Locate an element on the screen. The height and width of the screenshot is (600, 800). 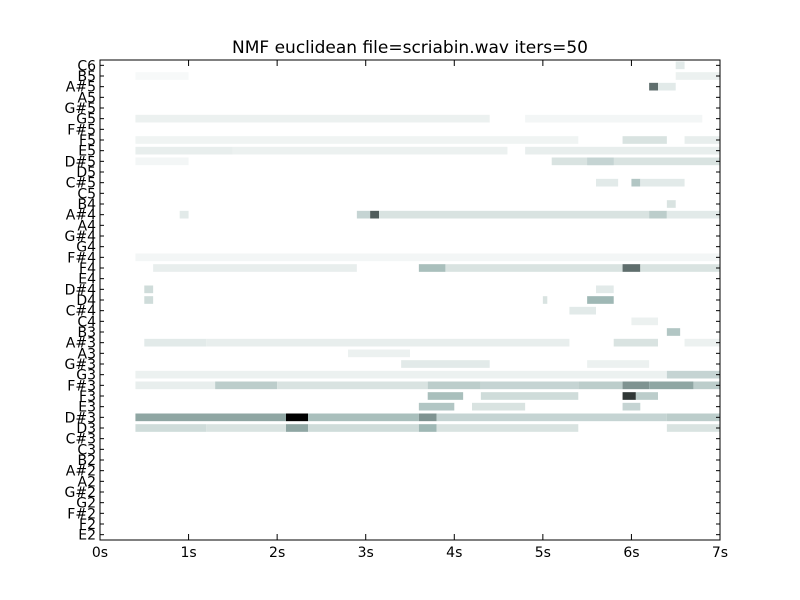
y-tick-label: A5 is located at coordinates (87, 98).